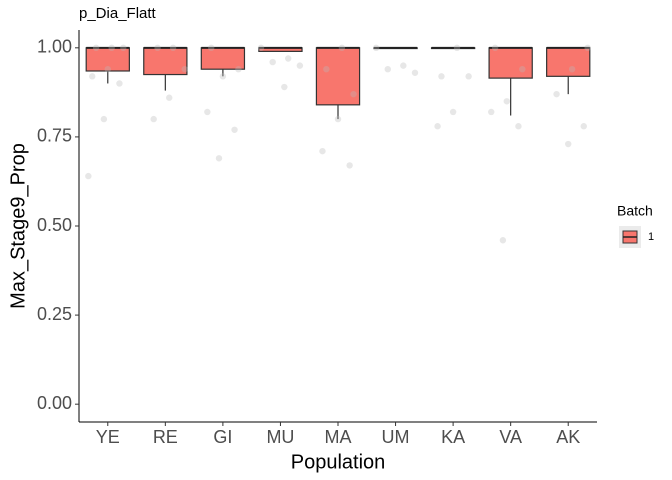 Image resolution: width=672 pixels, height=480 pixels. Describe the element at coordinates (635, 211) in the screenshot. I see `legend-title: Batch` at that location.